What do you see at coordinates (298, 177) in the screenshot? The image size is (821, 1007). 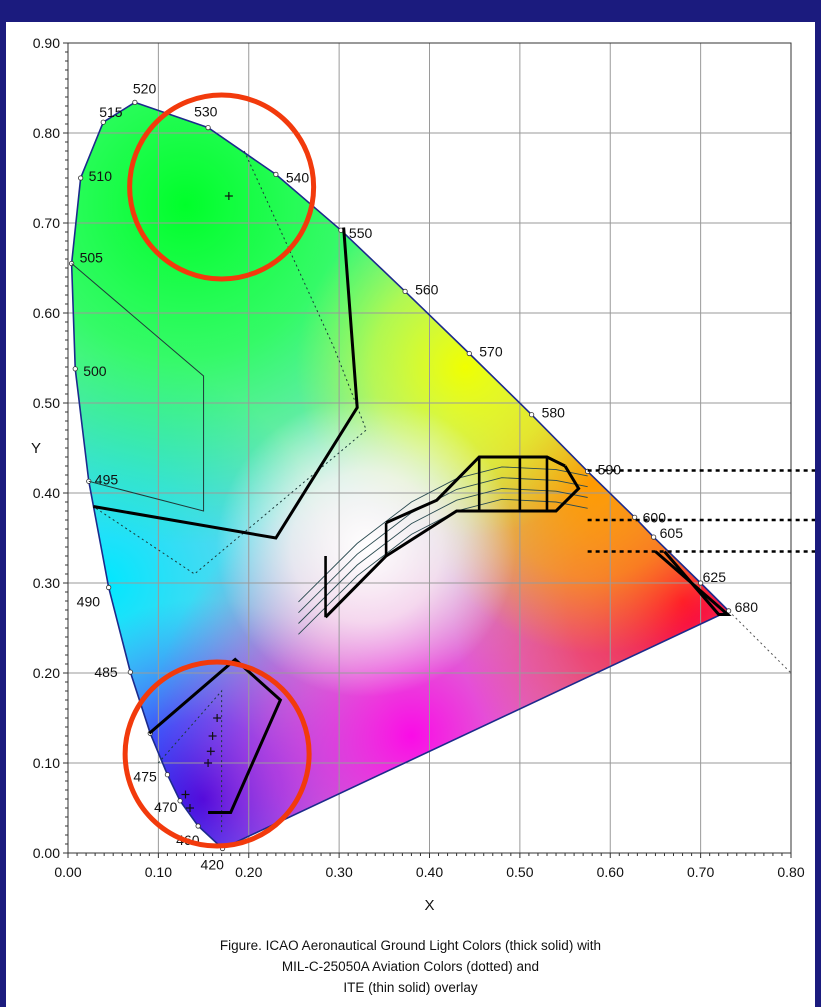 I see `wavelength-label: 540` at bounding box center [298, 177].